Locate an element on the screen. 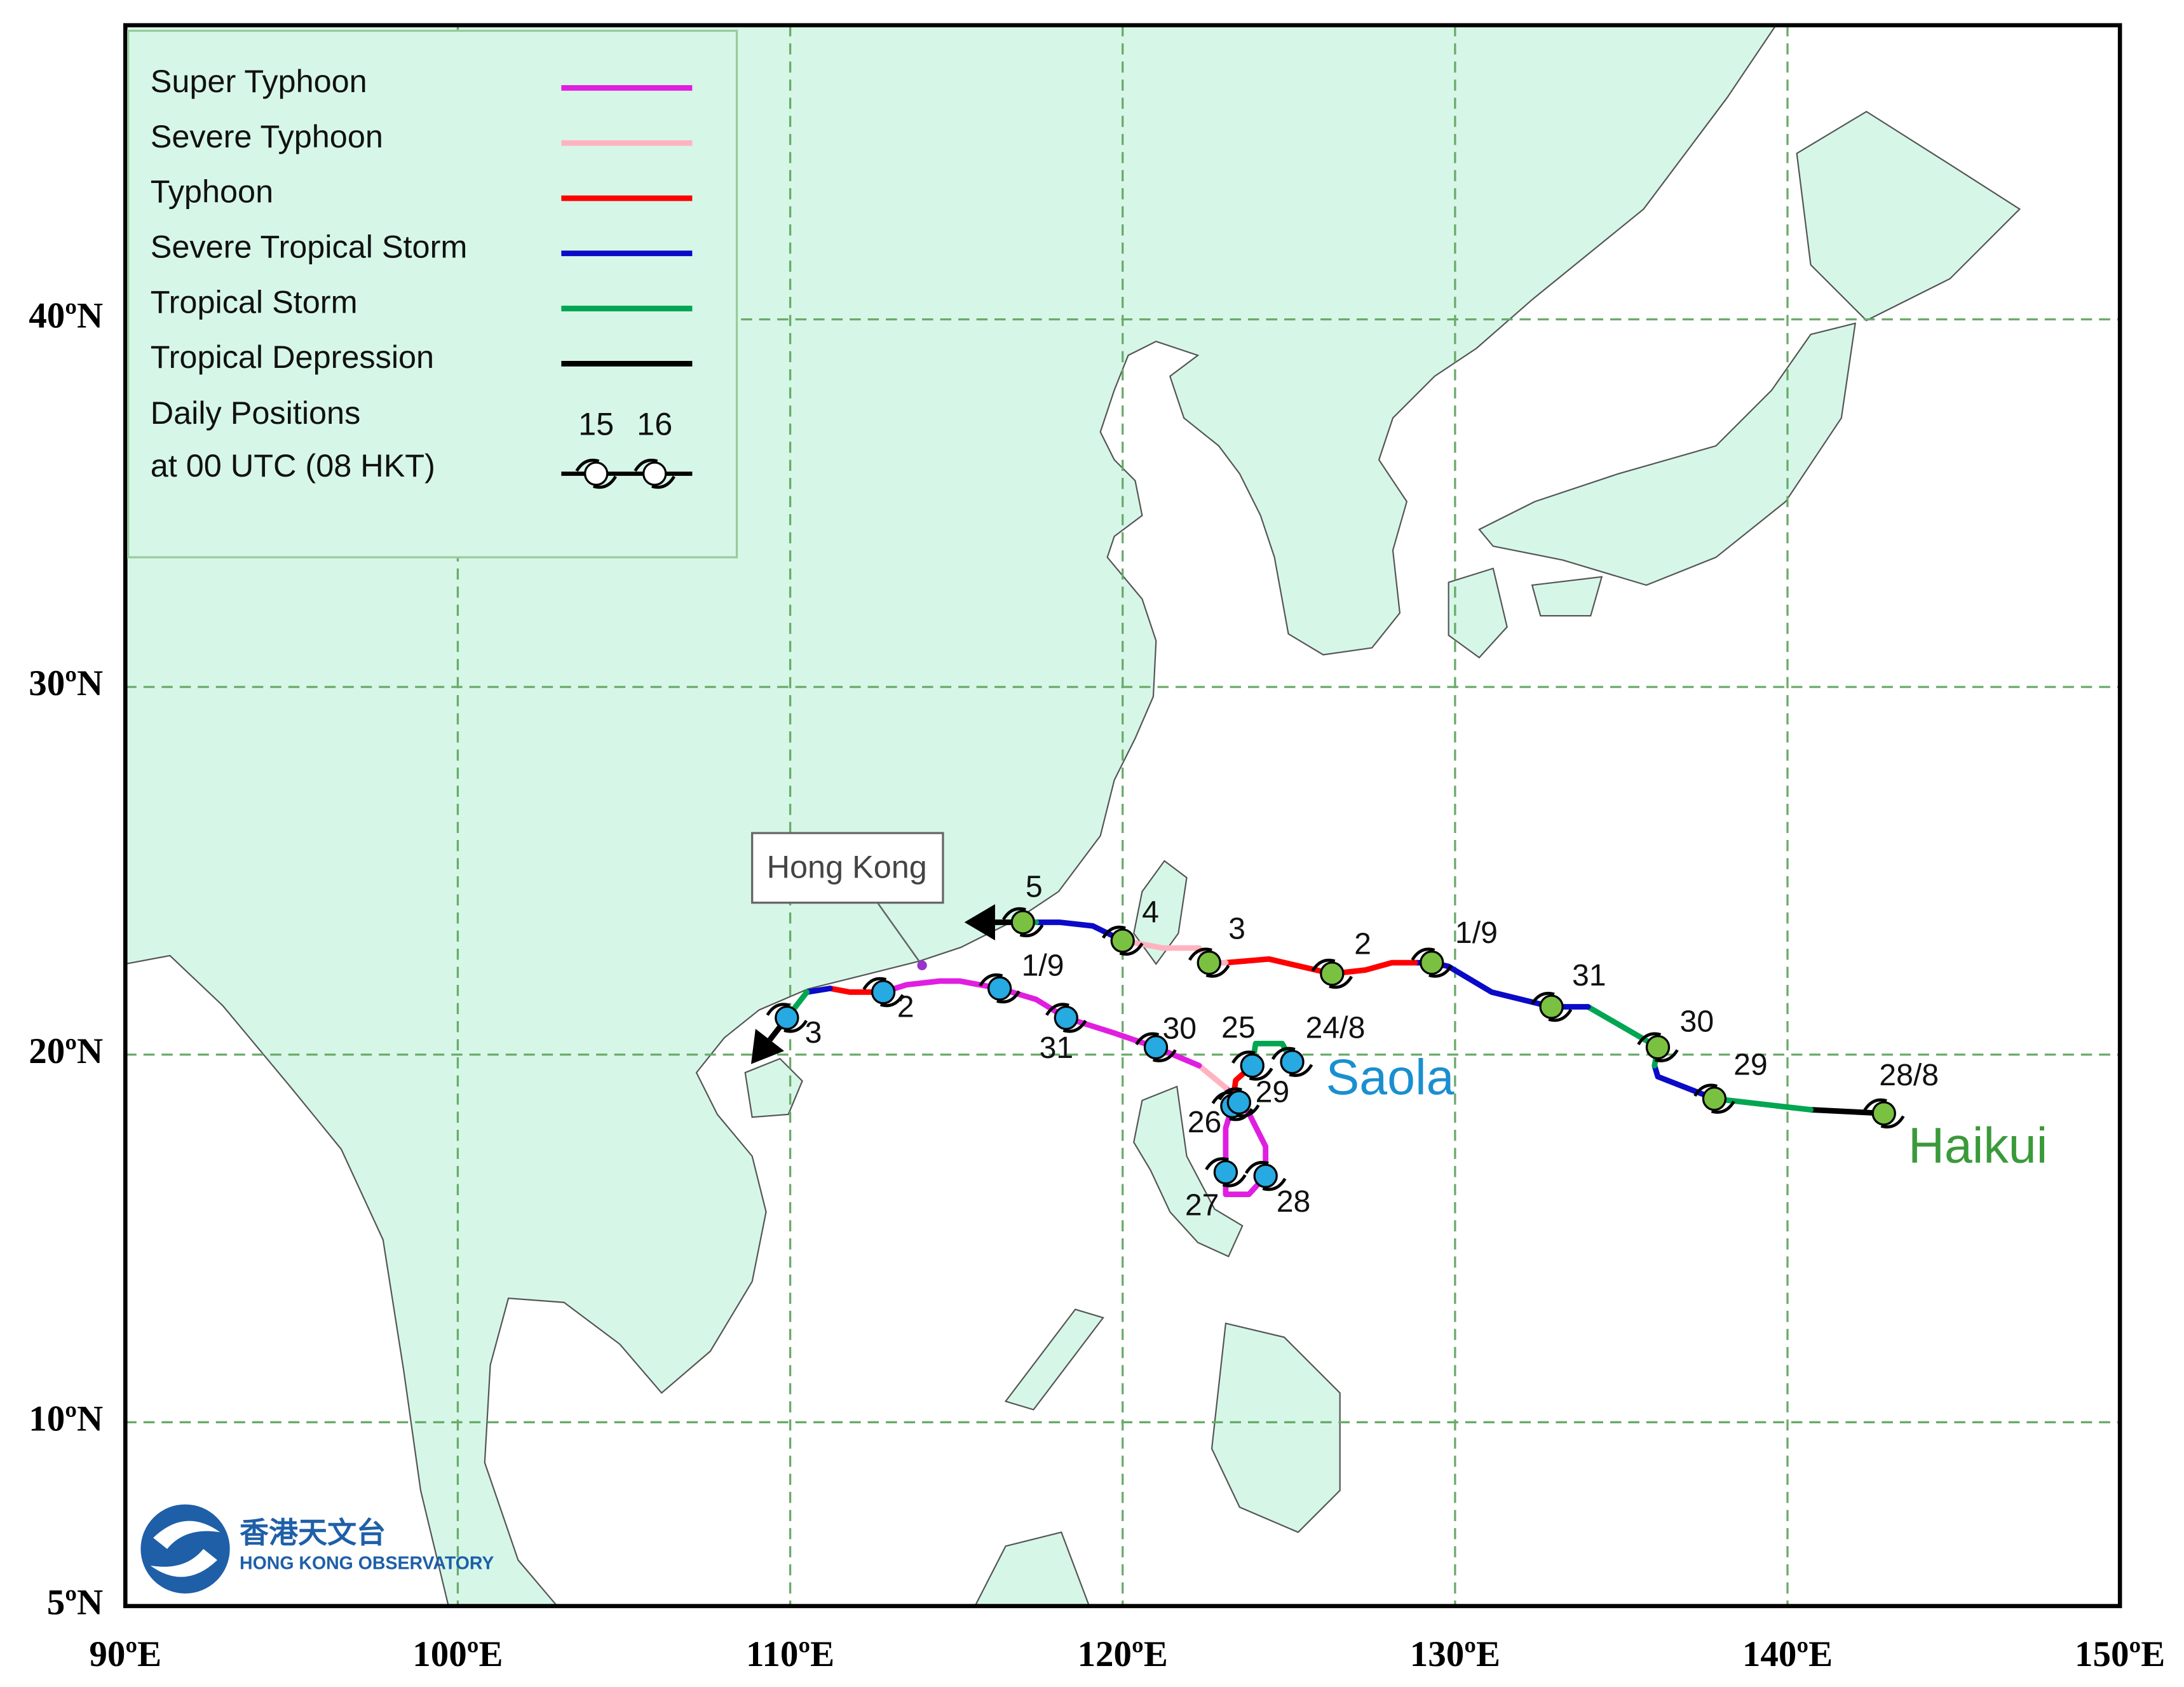 This screenshot has width=2184, height=1687. legend-label: Tropical Storm is located at coordinates (254, 301).